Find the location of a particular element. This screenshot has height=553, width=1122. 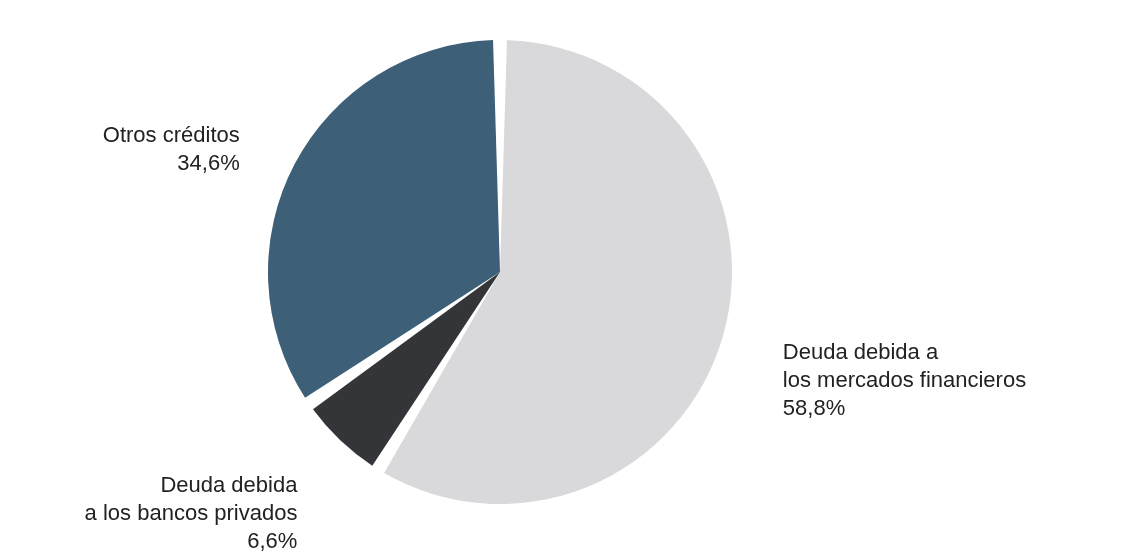

slice-label: Deuda debida a los bancos privados is located at coordinates (191, 499).